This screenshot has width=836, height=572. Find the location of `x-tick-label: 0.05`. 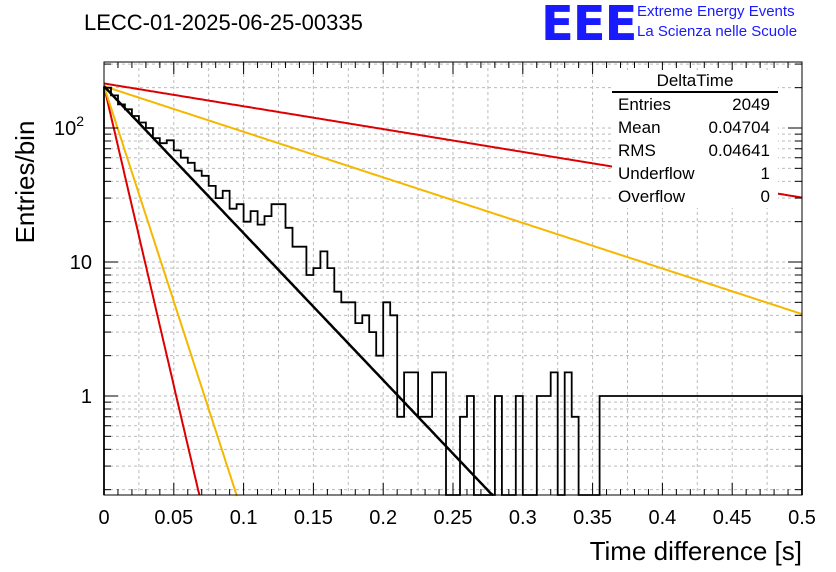

x-tick-label: 0.05 is located at coordinates (173, 518).